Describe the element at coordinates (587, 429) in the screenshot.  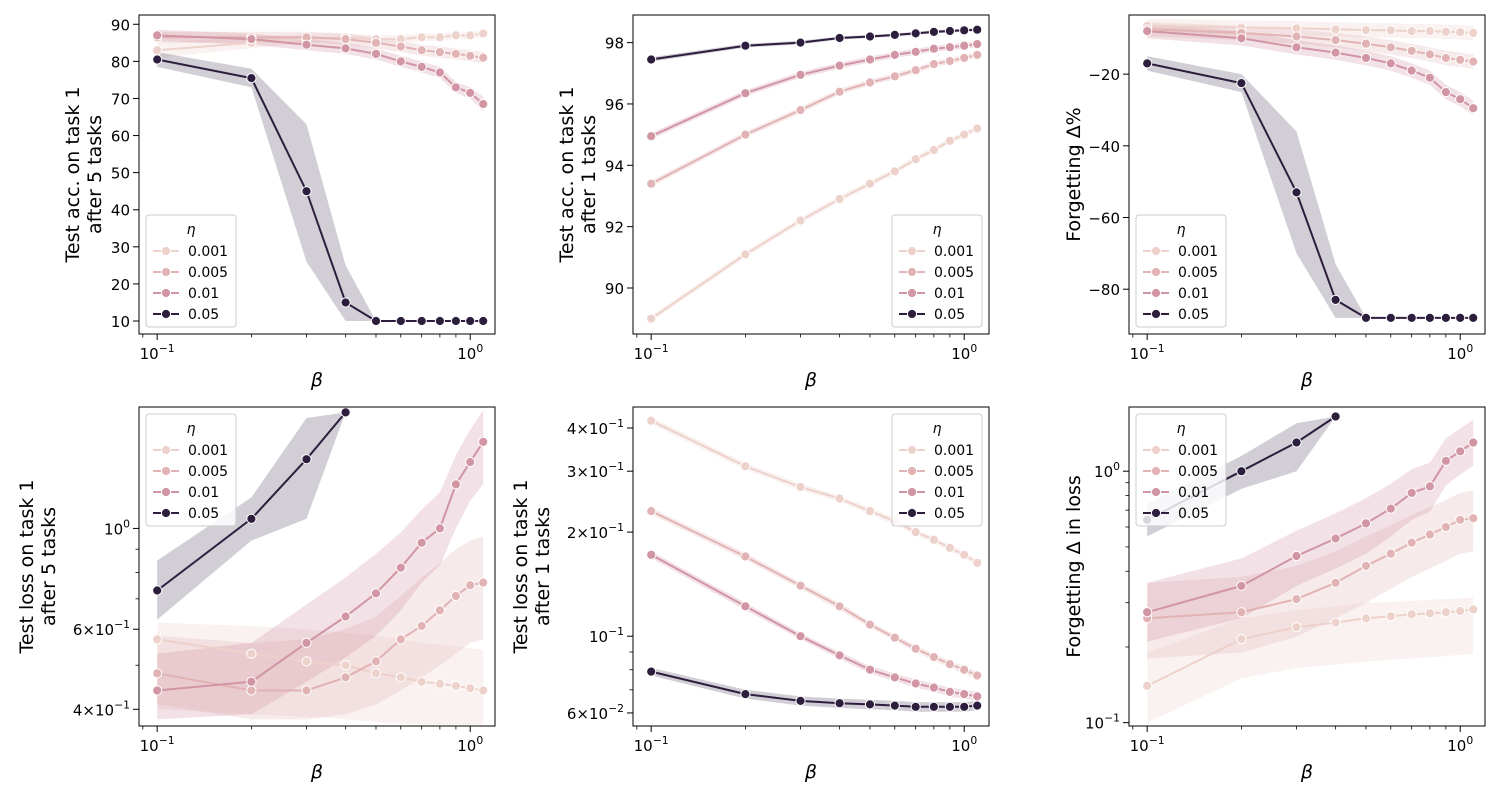
I see `y-tick-label-base: 4×10` at that location.